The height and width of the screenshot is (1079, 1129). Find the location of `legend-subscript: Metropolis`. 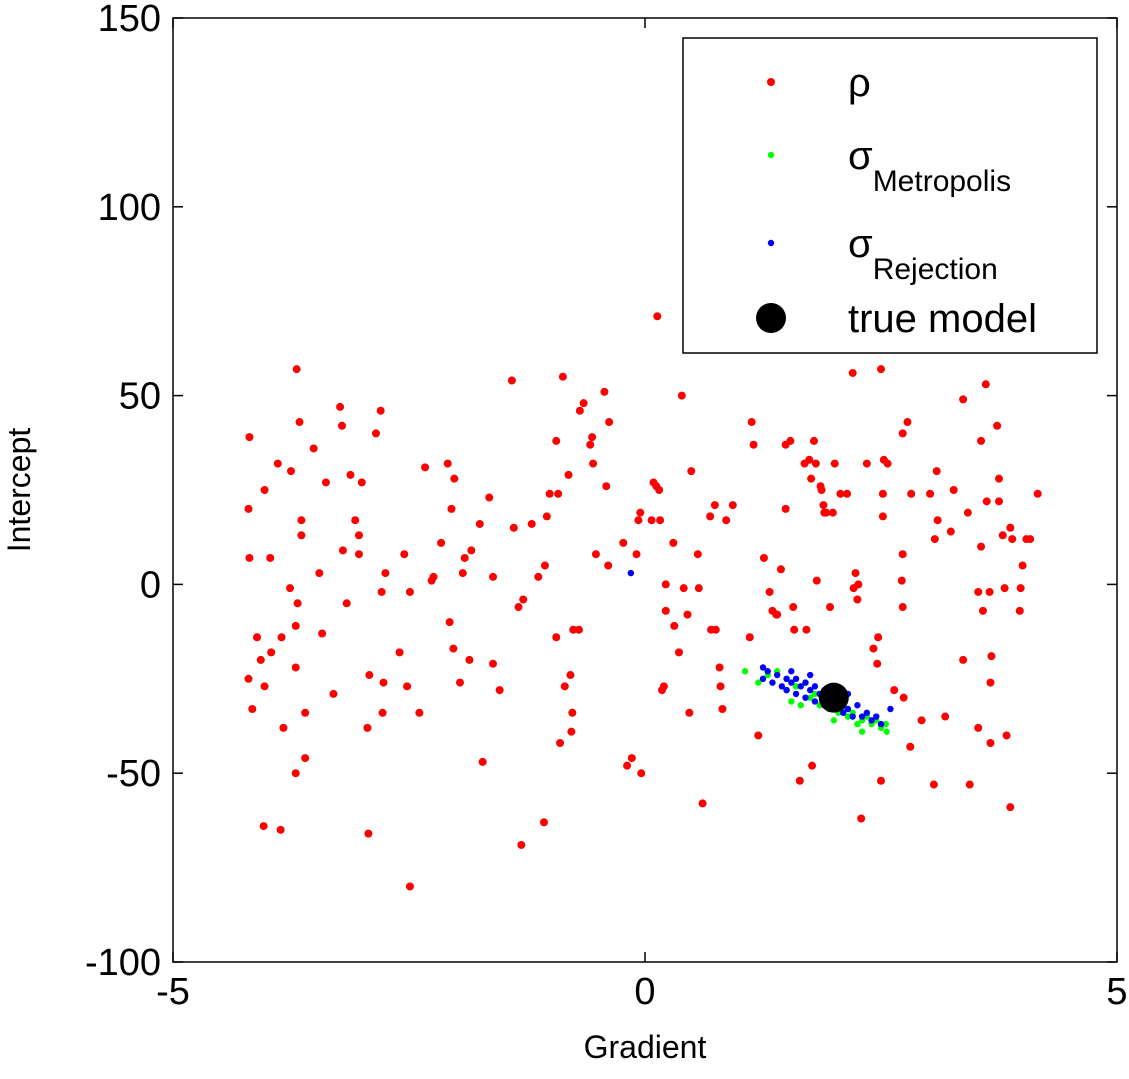

legend-subscript: Metropolis is located at coordinates (942, 181).